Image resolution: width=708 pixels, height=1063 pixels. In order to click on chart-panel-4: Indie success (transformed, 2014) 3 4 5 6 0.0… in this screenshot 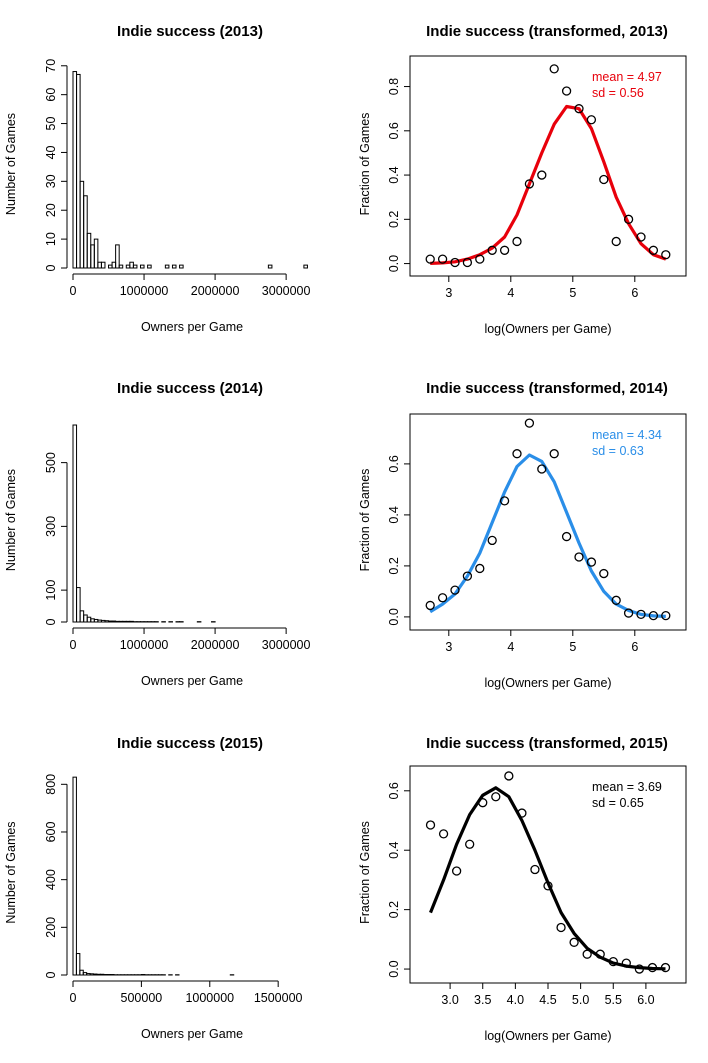, I will do `click(522, 535)`.